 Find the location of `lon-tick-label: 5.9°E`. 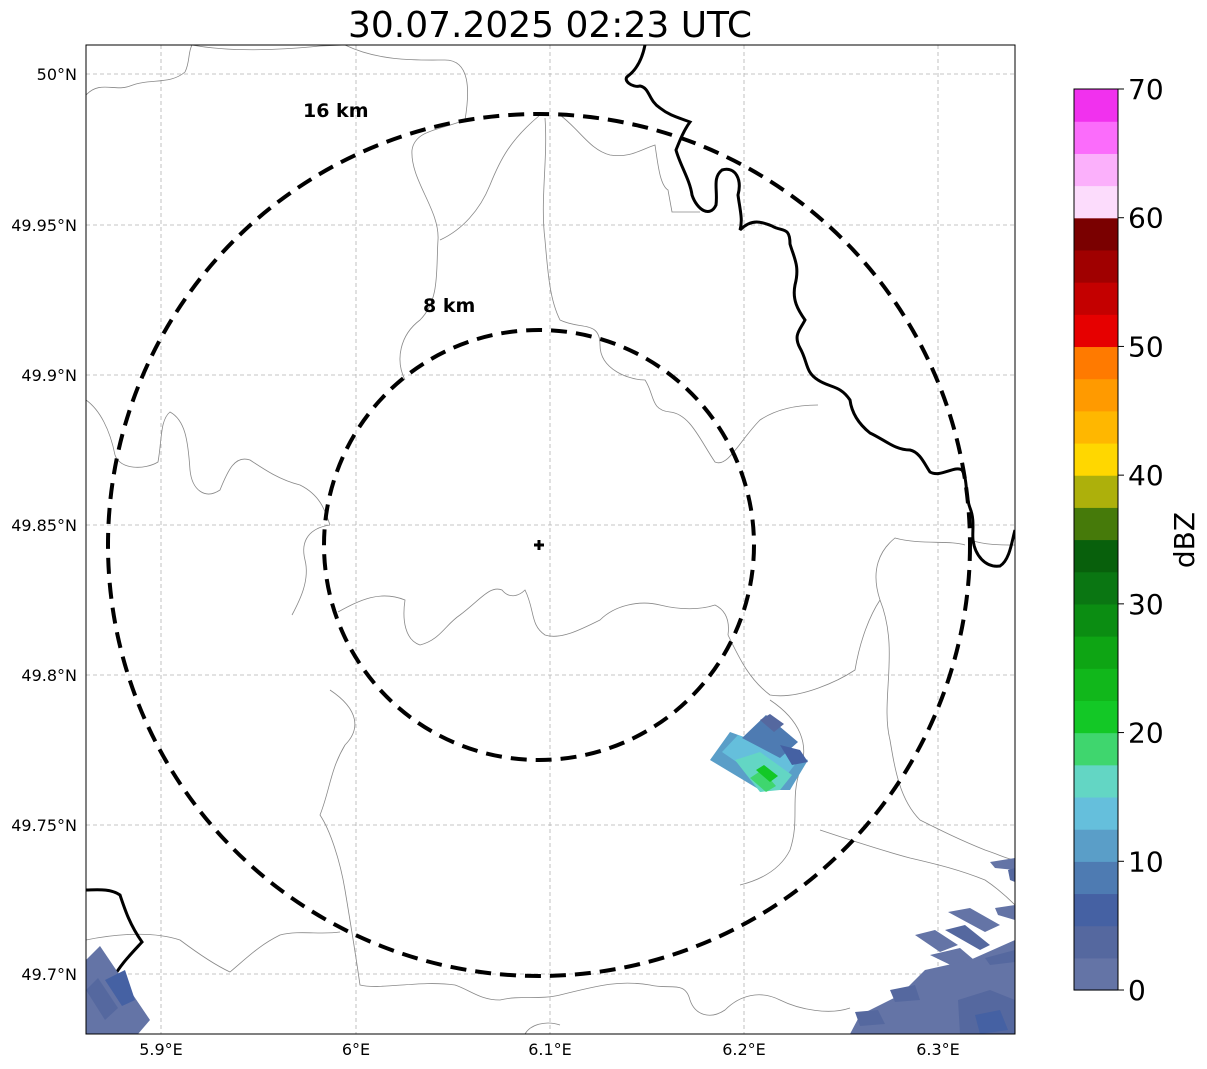

lon-tick-label: 5.9°E is located at coordinates (161, 1049).